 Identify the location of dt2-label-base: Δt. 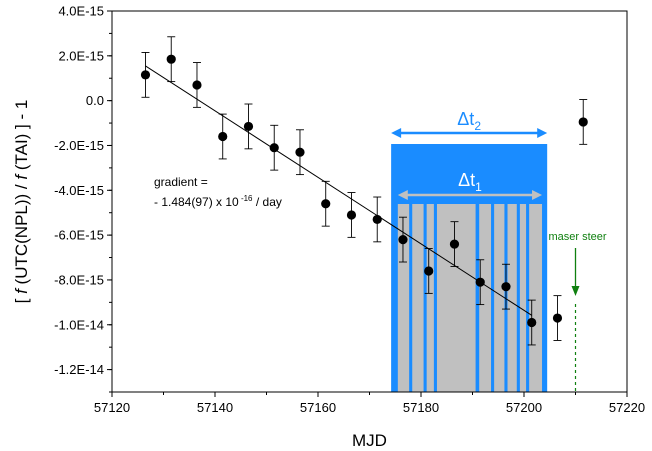
(465, 119).